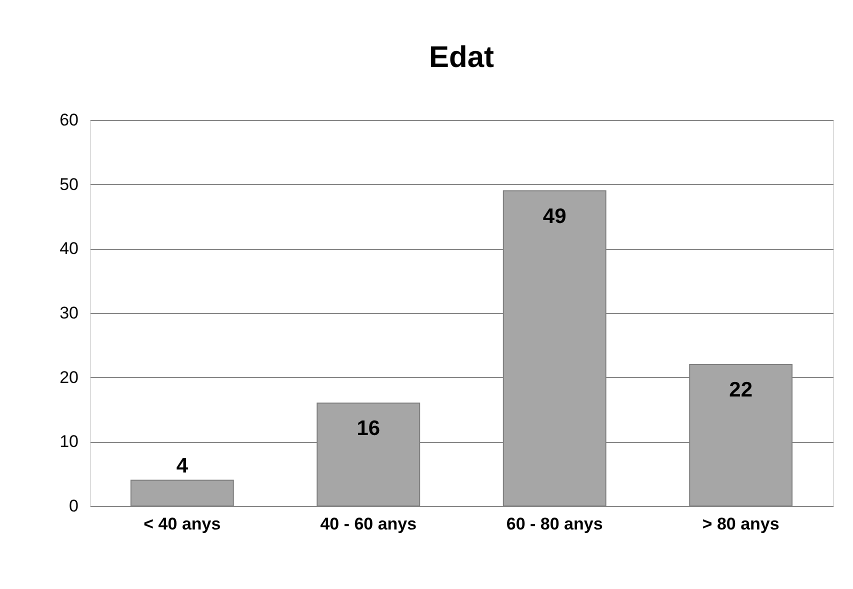  What do you see at coordinates (73, 506) in the screenshot?
I see `y-tick-label: 0` at bounding box center [73, 506].